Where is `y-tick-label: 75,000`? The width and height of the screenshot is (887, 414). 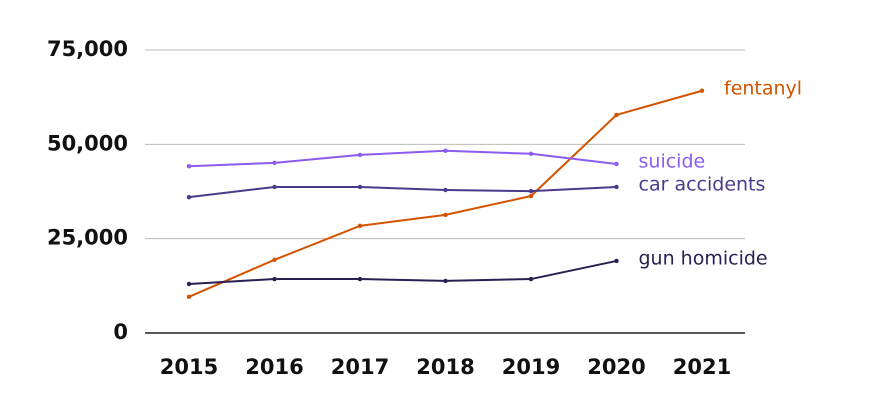 y-tick-label: 75,000 is located at coordinates (87, 49).